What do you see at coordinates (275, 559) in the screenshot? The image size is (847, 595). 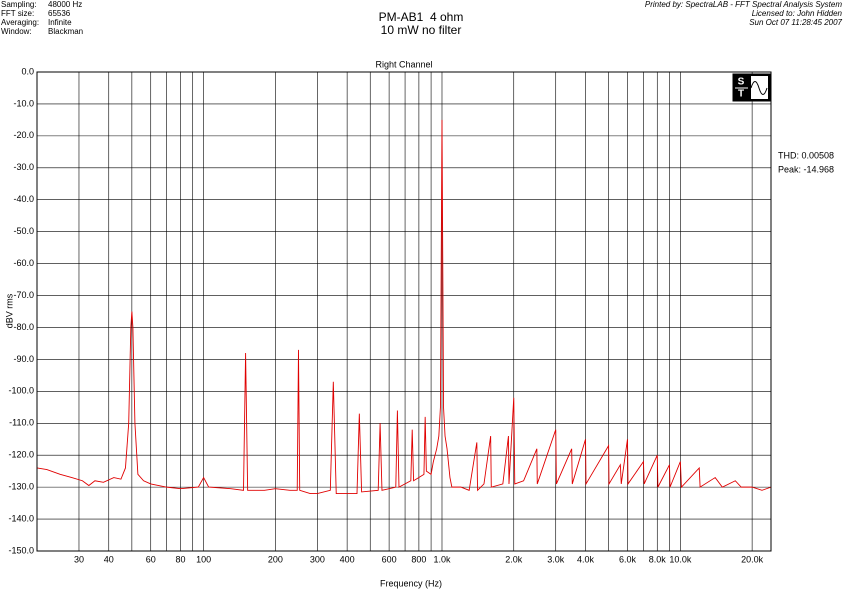 I see `x-tick-label: 200` at bounding box center [275, 559].